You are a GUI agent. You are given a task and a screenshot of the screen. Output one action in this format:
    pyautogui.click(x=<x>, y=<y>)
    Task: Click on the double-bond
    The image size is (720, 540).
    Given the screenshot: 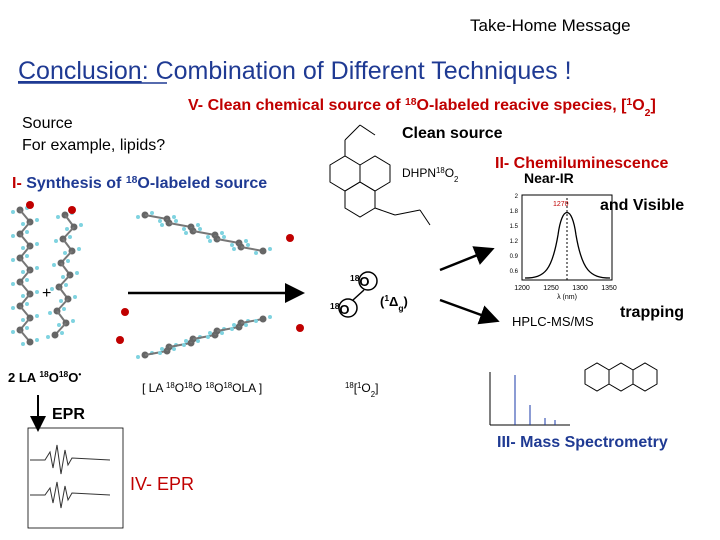 What is the action you would take?
    pyautogui.click(x=358, y=295)
    